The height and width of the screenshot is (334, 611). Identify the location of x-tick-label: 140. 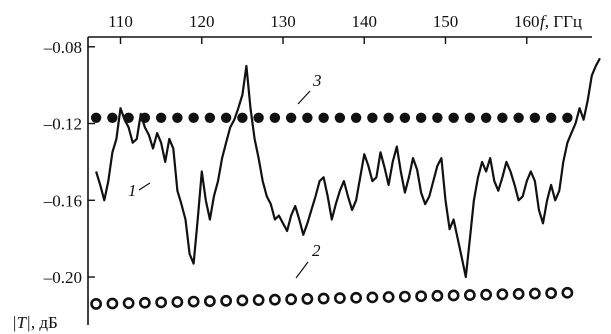
(365, 21).